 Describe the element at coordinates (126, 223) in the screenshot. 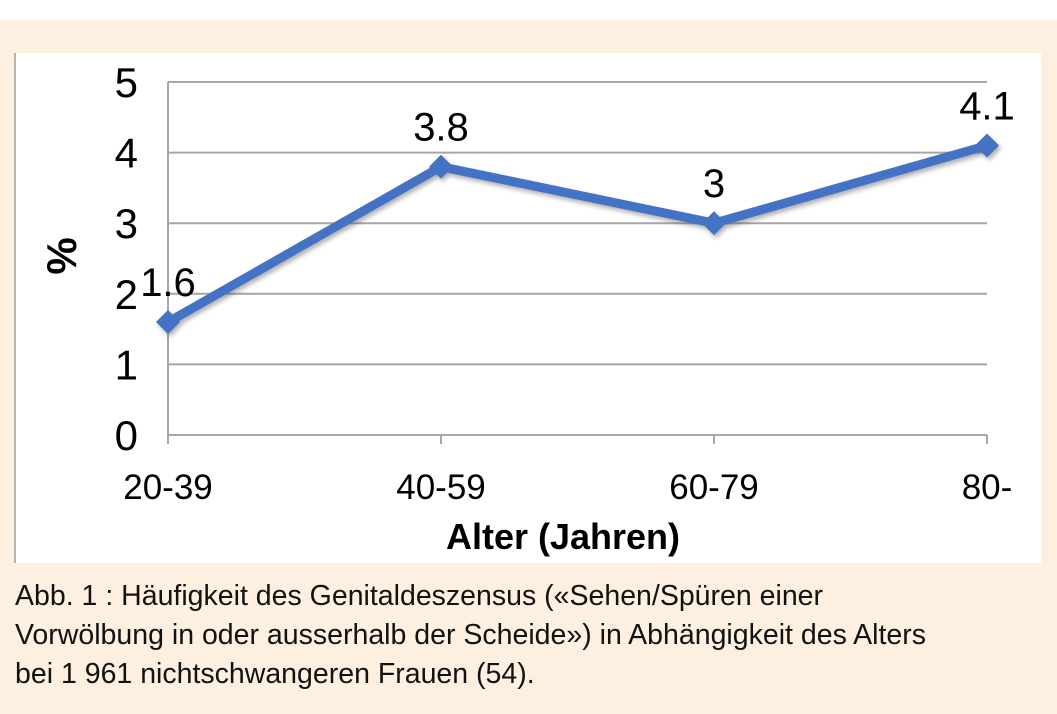

I see `y-tick-label: 3` at that location.